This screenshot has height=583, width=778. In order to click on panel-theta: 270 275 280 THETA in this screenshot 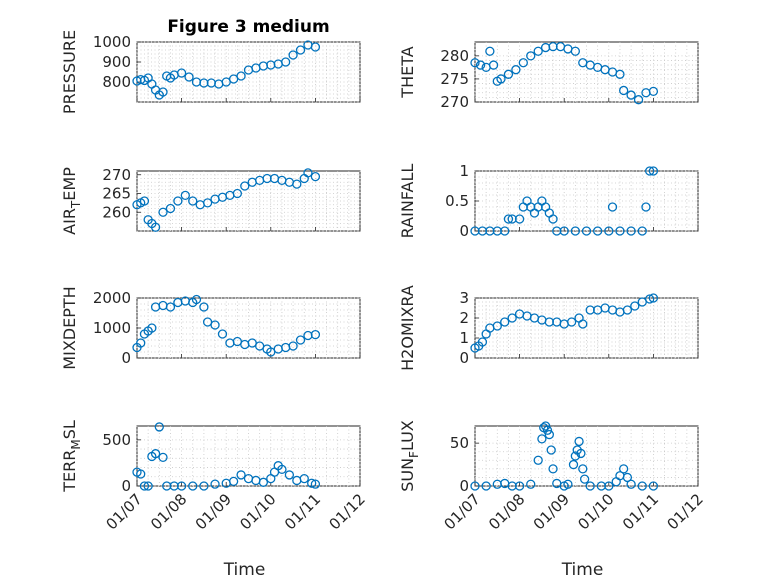, I will do `click(548, 76)`.